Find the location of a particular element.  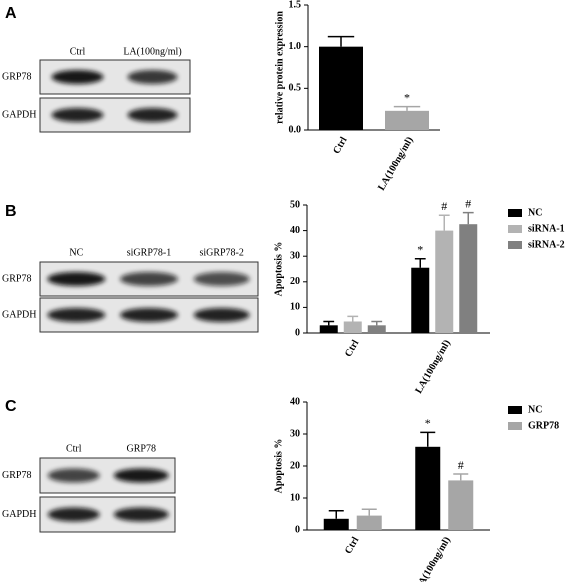

y-tick-label: 0.0 is located at coordinates (295, 129).